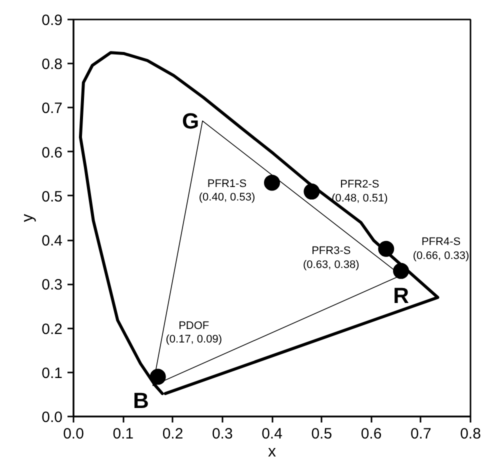 The image size is (483, 463). I want to click on x-tick-label: 0.8, so click(470, 434).